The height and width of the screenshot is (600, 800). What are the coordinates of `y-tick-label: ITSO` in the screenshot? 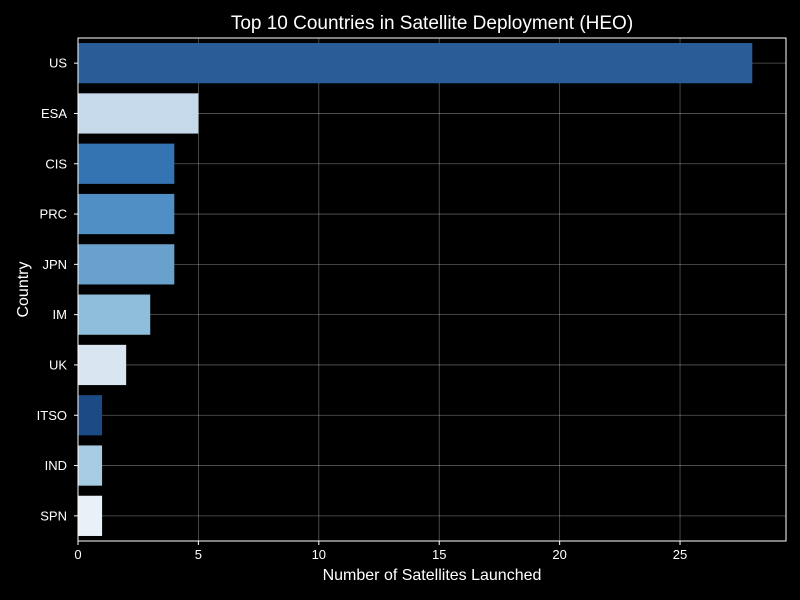 It's located at (52, 415).